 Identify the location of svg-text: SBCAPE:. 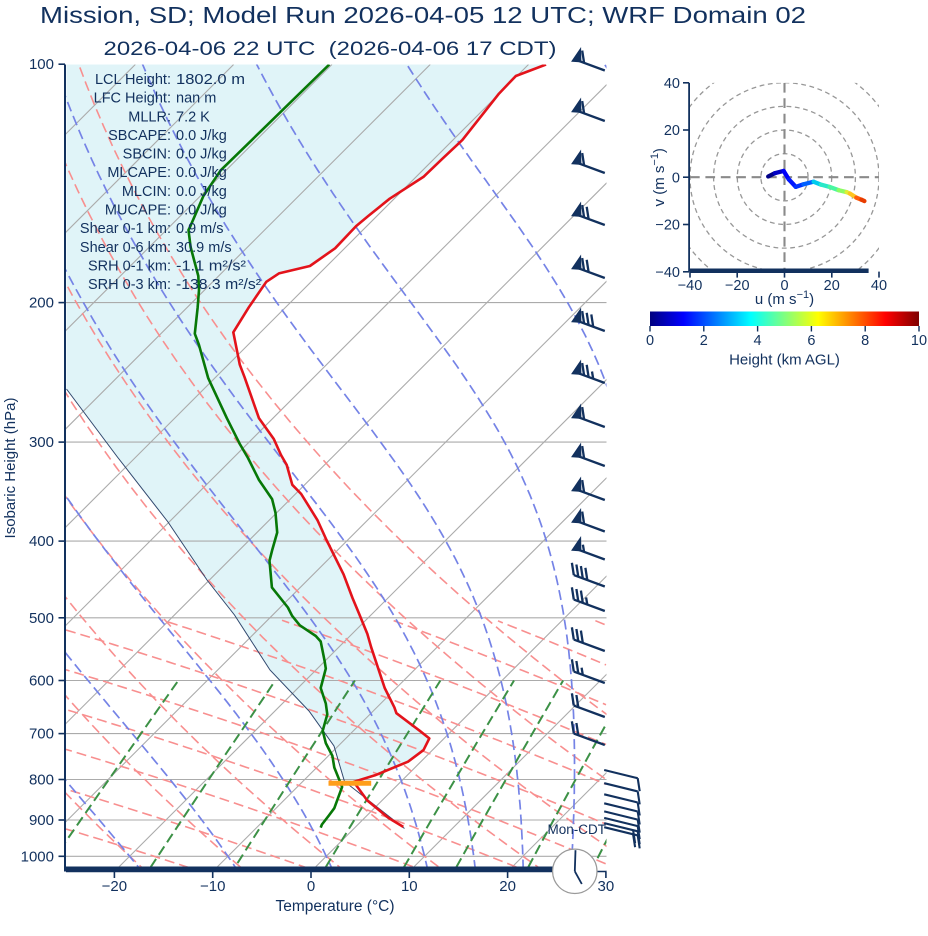
(139, 136).